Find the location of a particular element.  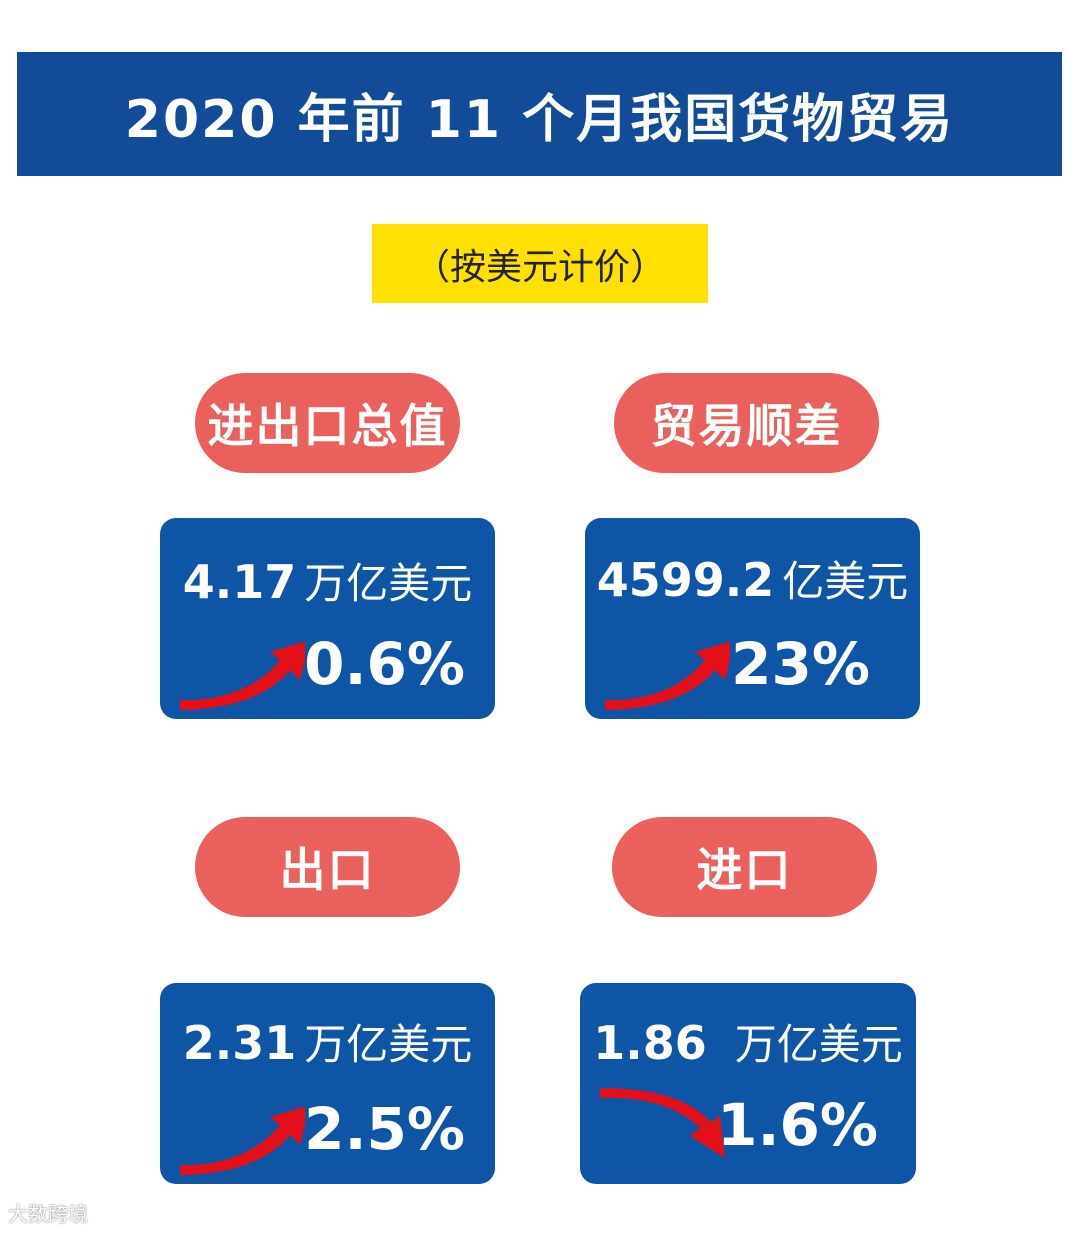

watermark: 大数跨境 is located at coordinates (48, 1214).